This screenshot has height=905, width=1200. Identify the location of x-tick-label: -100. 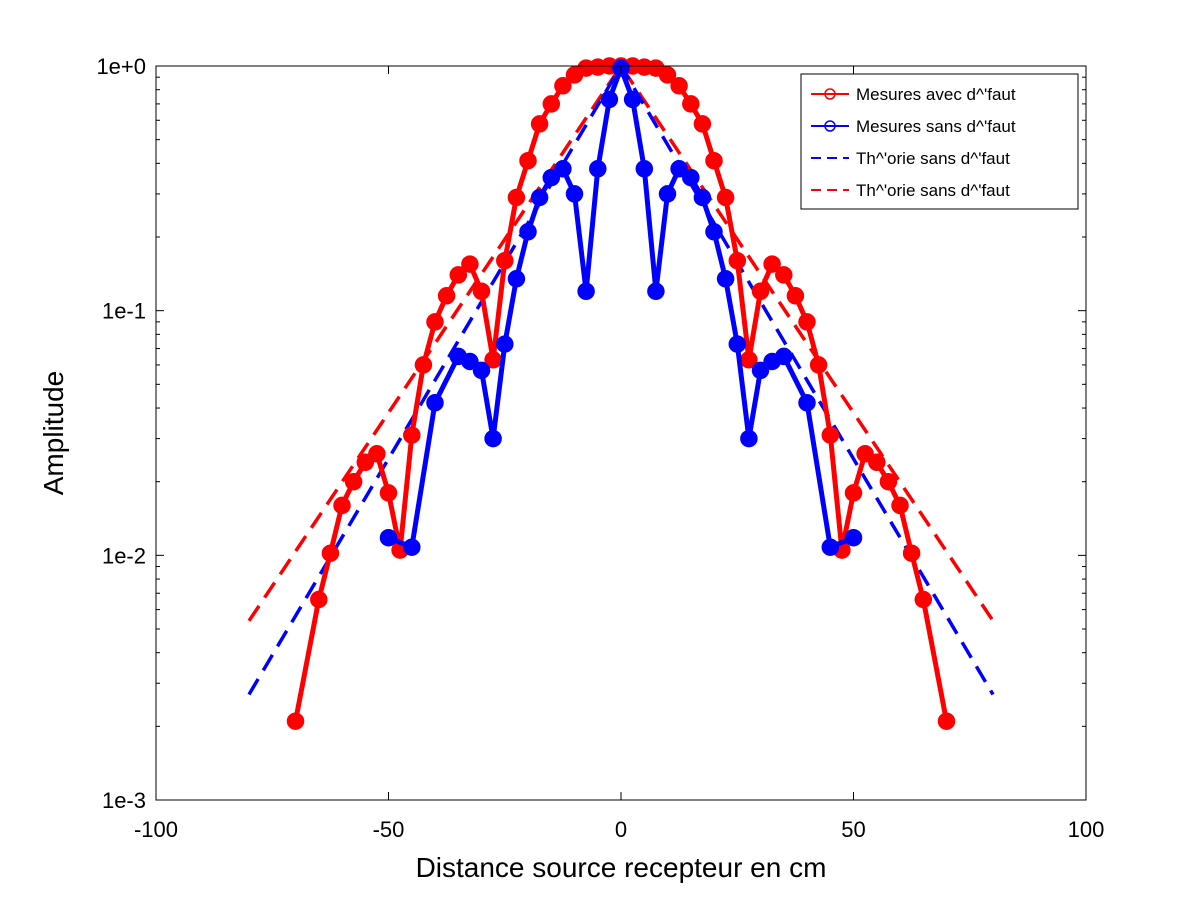
(156, 829).